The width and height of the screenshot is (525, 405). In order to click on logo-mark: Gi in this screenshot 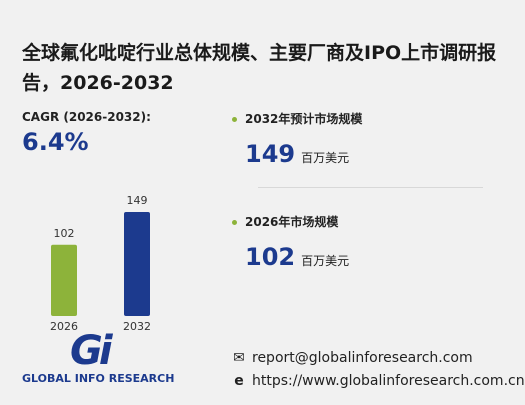, I will do `click(91, 351)`.